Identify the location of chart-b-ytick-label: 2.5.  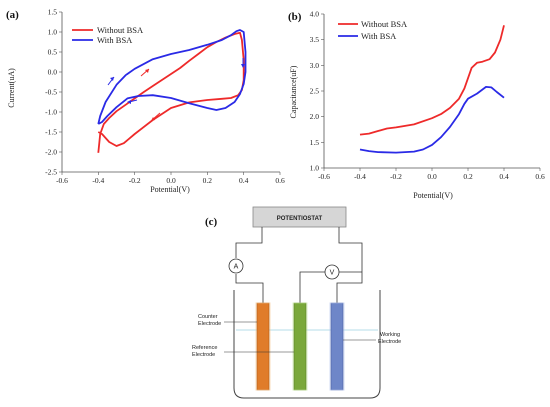
(315, 91).